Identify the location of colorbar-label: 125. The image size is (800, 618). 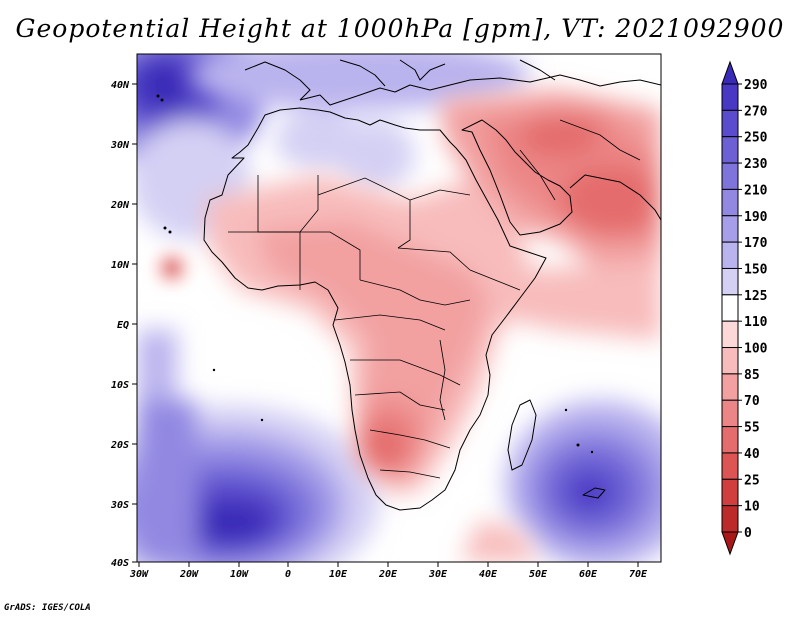
(755, 296).